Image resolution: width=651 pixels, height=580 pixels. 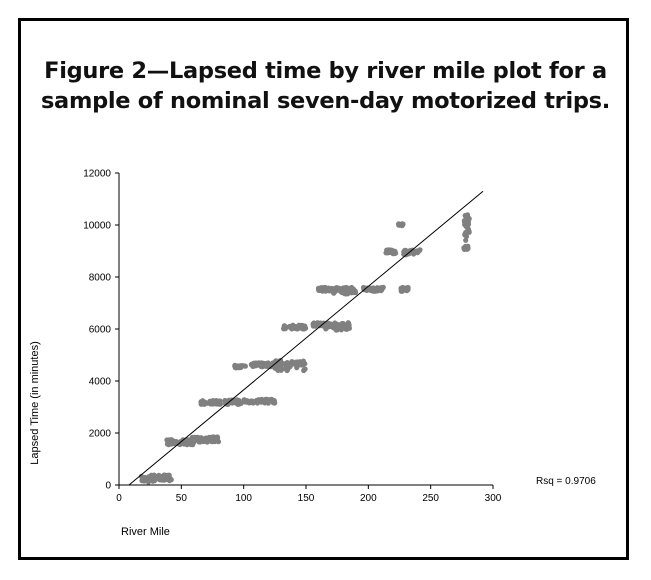 What do you see at coordinates (145, 532) in the screenshot?
I see `x-axis-label: River Mile` at bounding box center [145, 532].